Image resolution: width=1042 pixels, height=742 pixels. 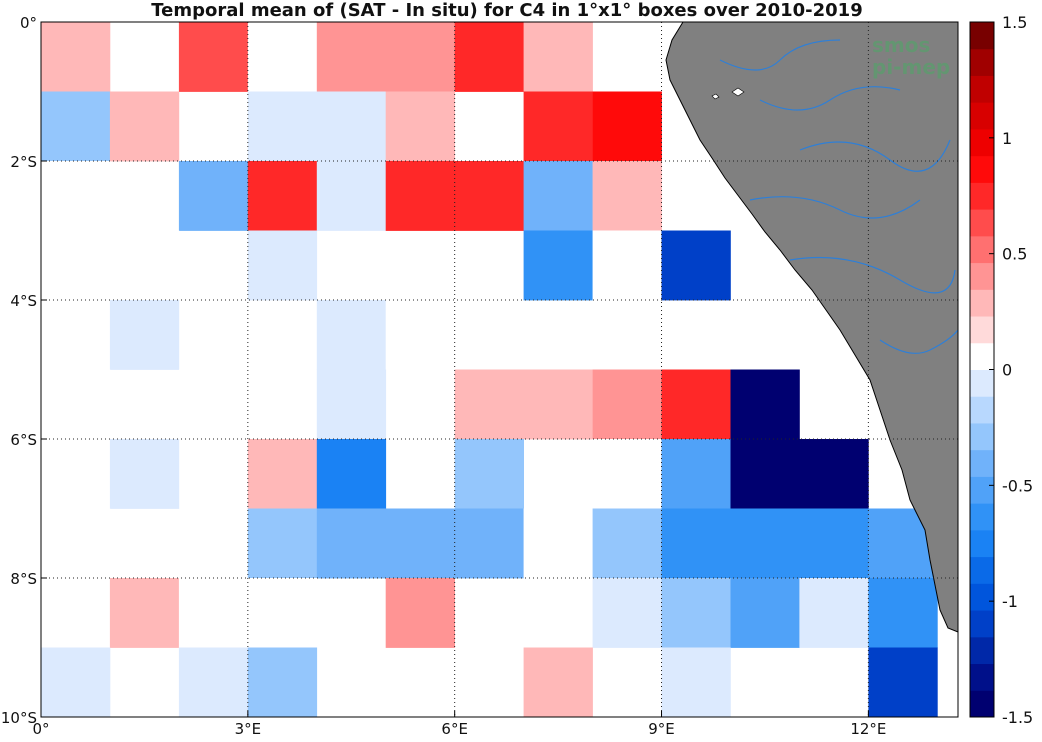 I want to click on colorbar-tick-label-0: 1.5, so click(x=1014, y=22).